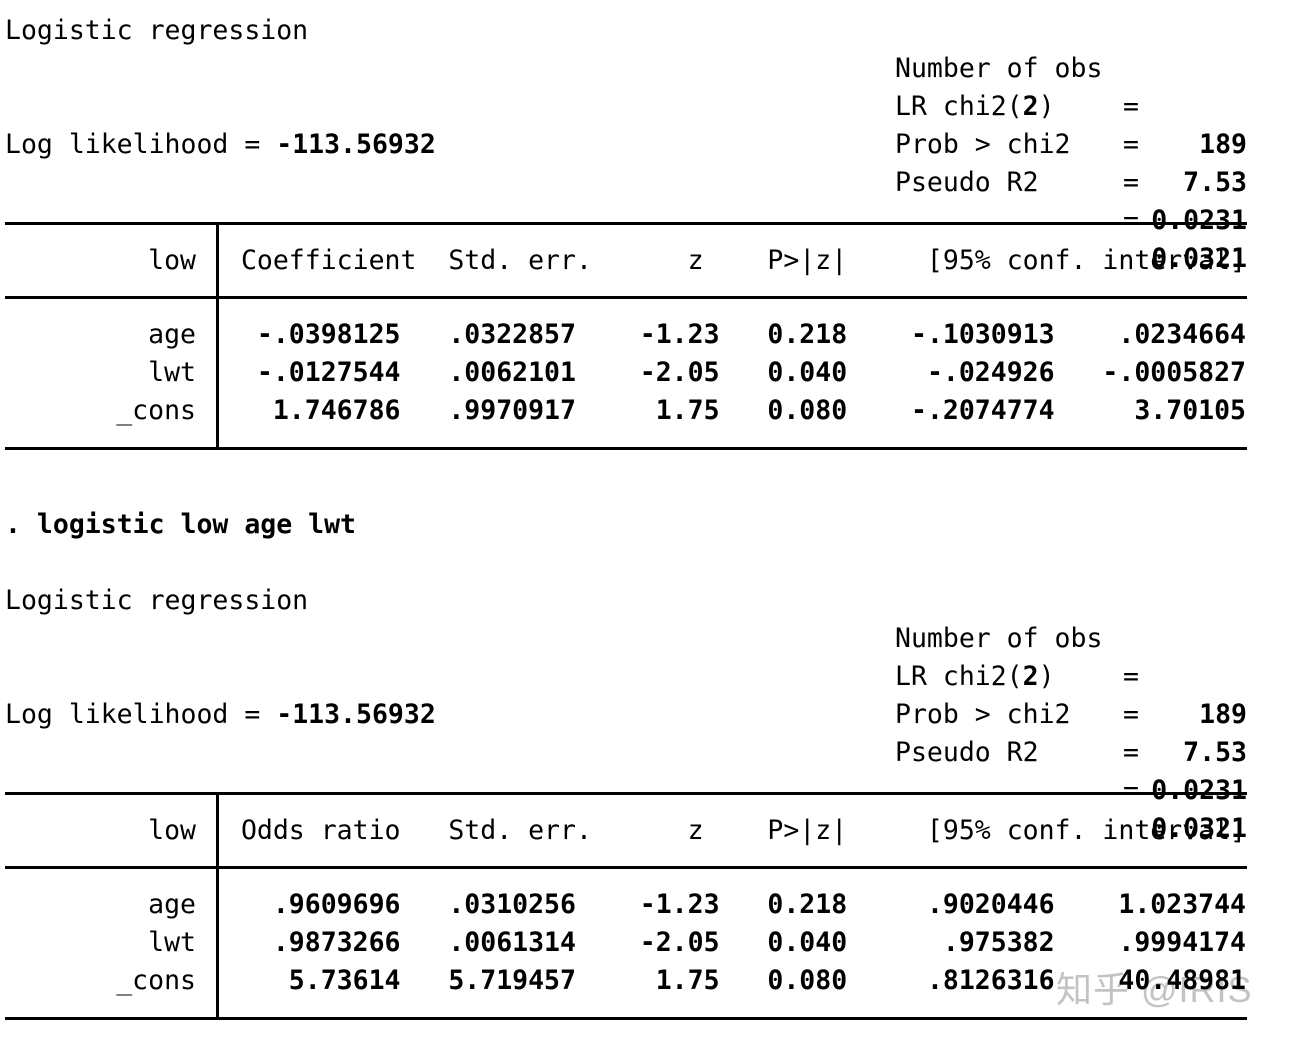  What do you see at coordinates (990, 372) in the screenshot?
I see `ci-low: -.024926` at bounding box center [990, 372].